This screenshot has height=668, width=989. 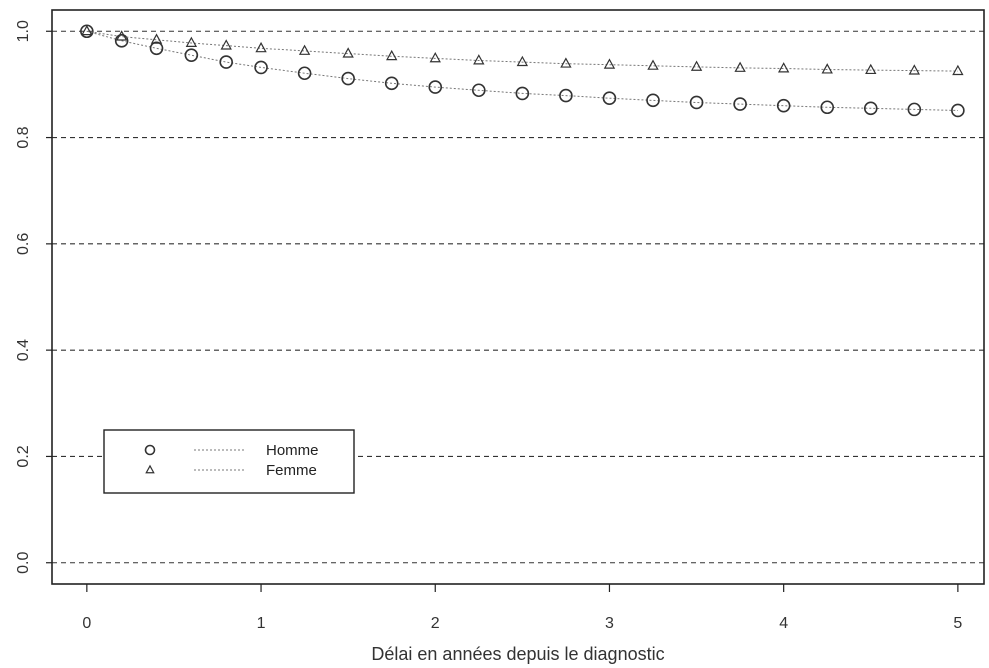 I want to click on series-homme, so click(x=522, y=71).